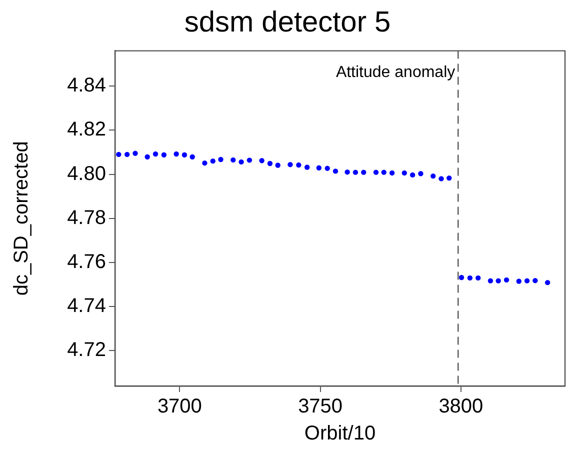 The height and width of the screenshot is (454, 573). What do you see at coordinates (86, 217) in the screenshot?
I see `y-tick-label: 4.78` at bounding box center [86, 217].